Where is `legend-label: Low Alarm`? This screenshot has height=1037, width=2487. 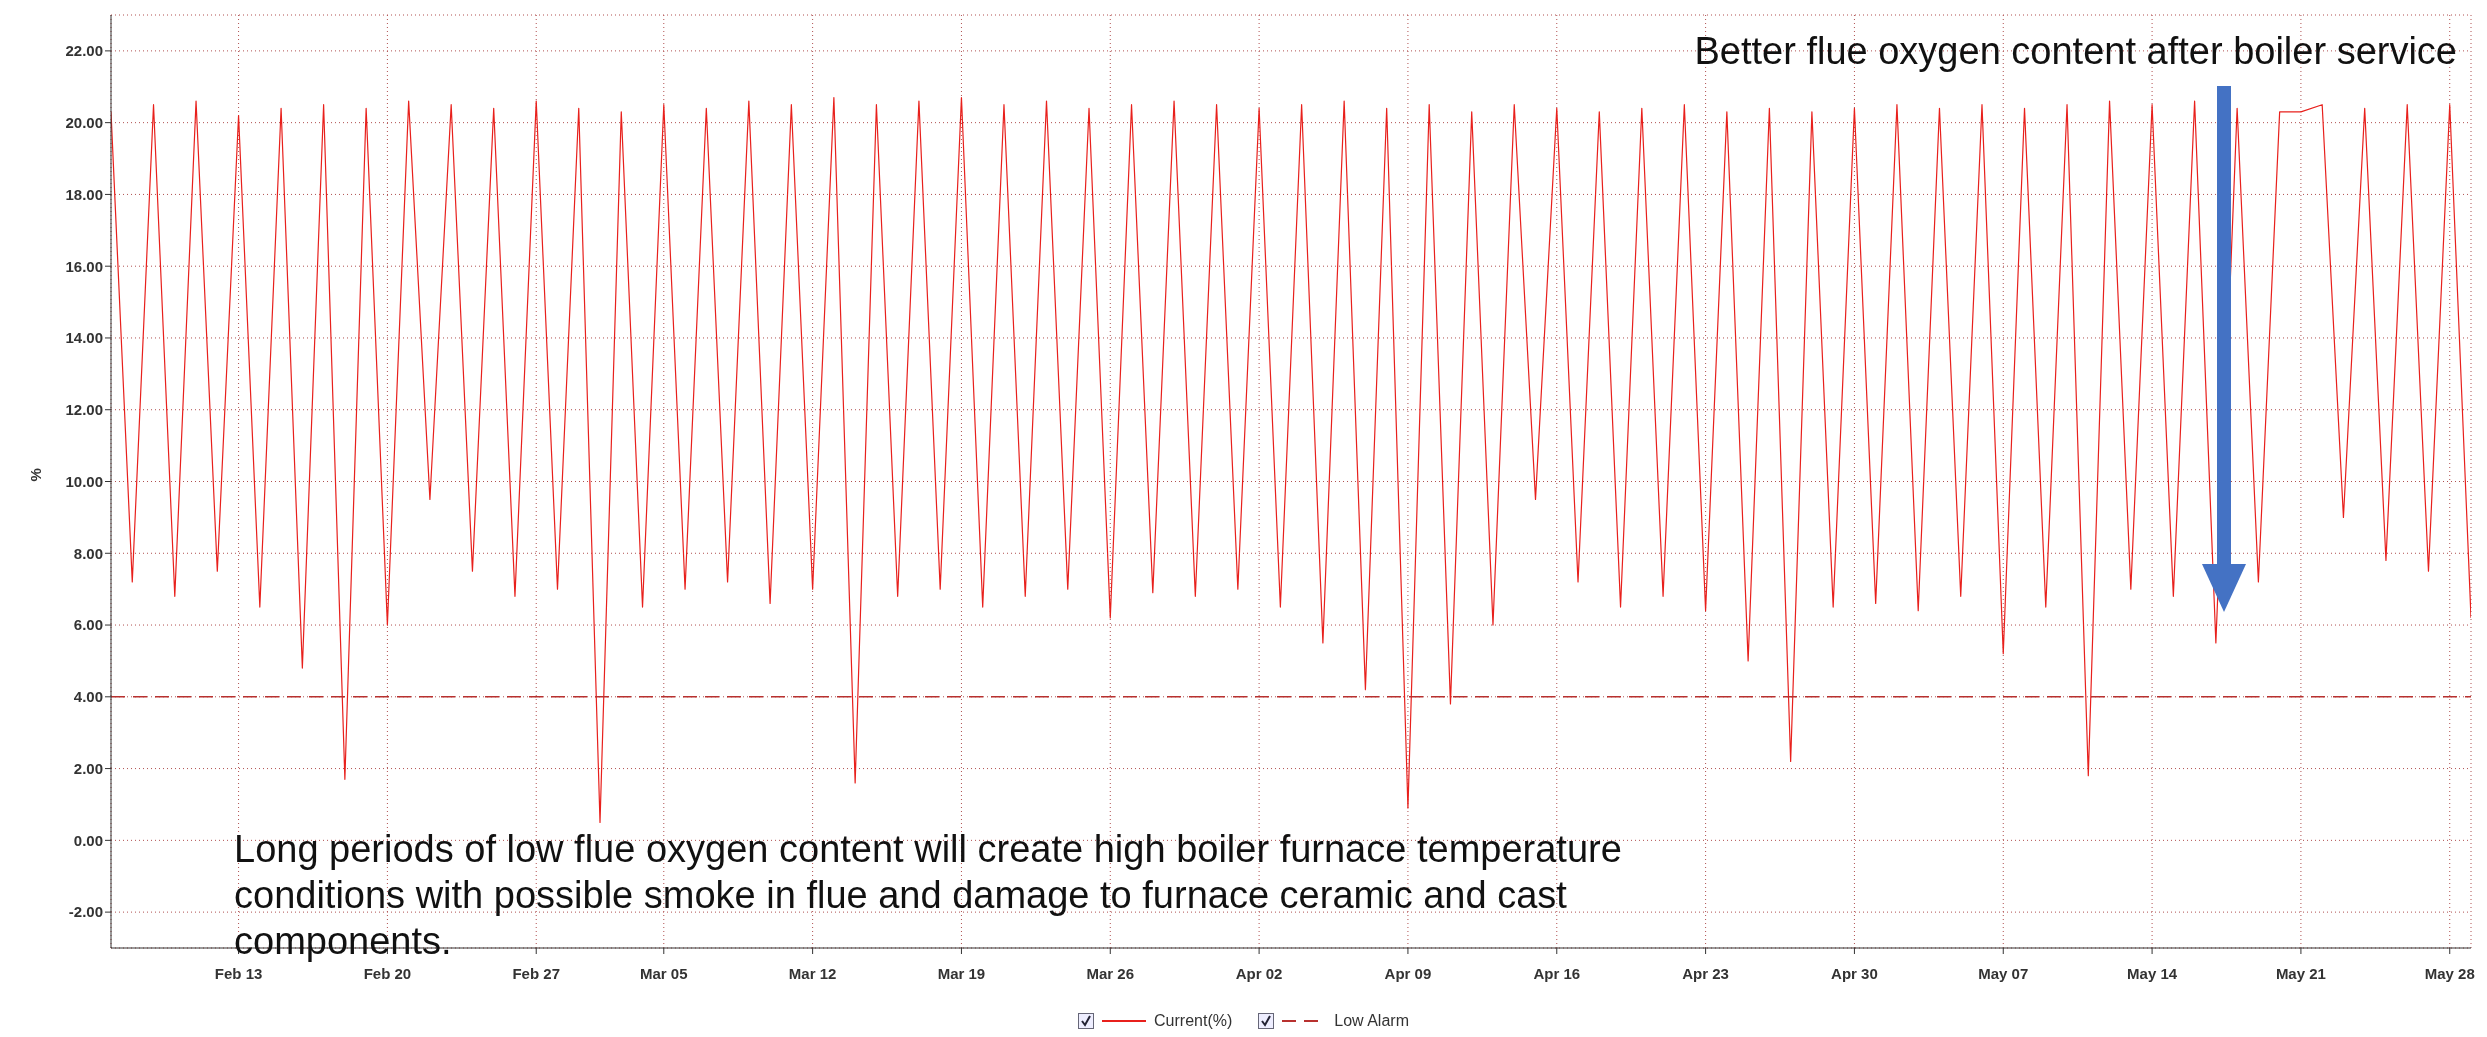
legend-label: Low Alarm is located at coordinates (1371, 1021).